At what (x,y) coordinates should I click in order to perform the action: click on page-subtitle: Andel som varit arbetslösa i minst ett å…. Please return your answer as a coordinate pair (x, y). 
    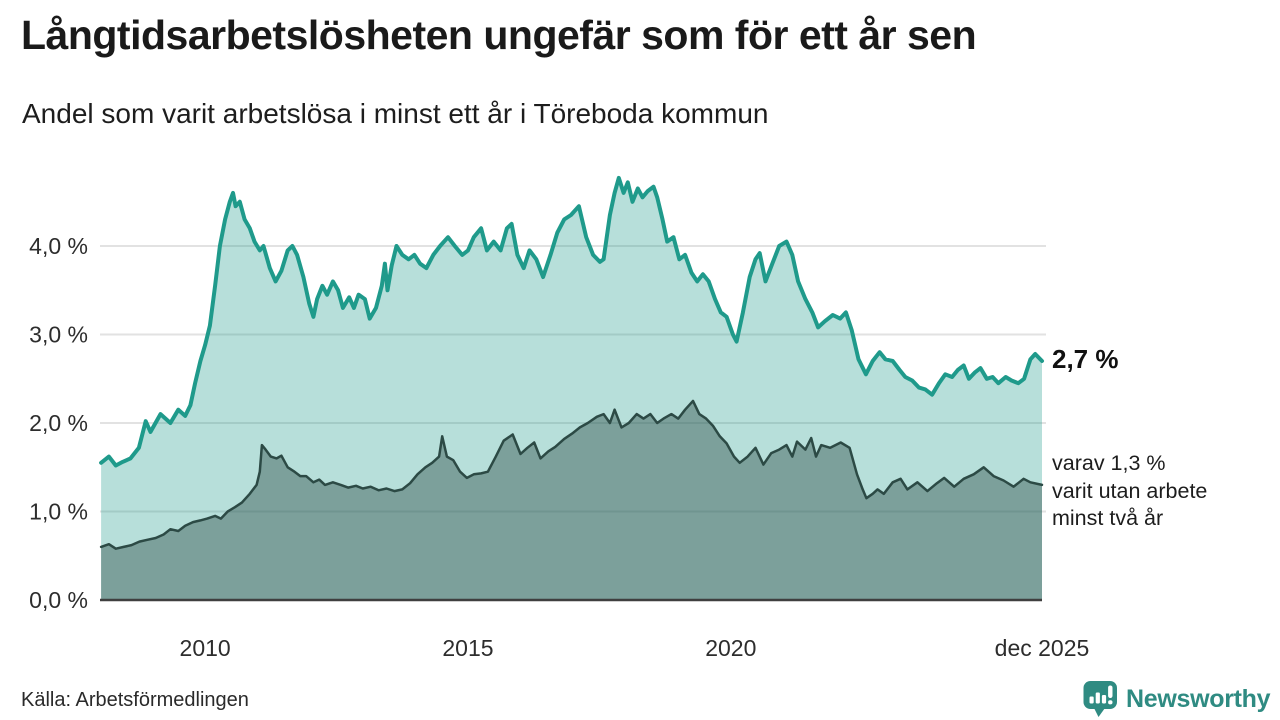
    Looking at the image, I should click on (395, 113).